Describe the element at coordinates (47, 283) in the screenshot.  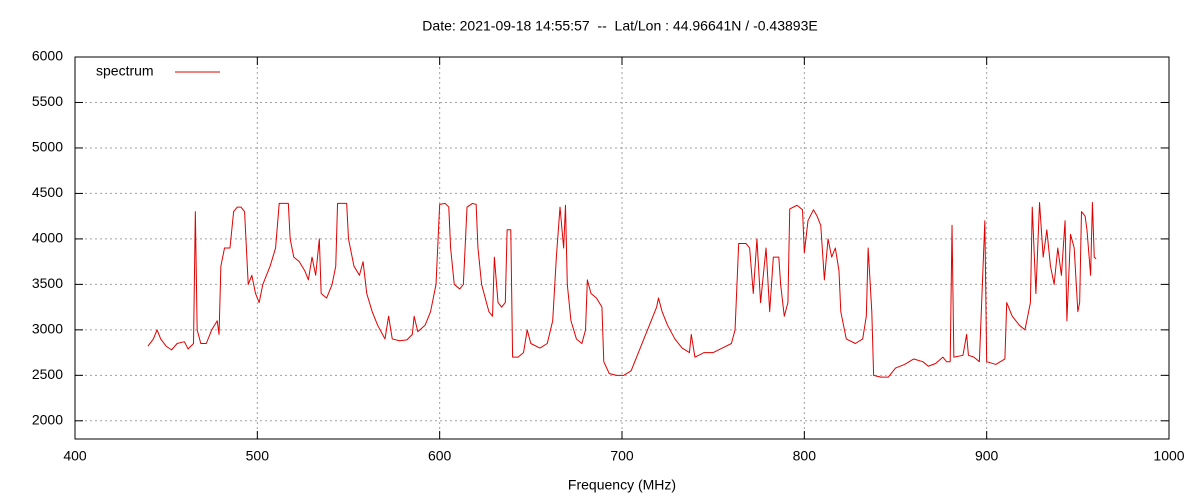
I see `y-tick-label: 3500` at that location.